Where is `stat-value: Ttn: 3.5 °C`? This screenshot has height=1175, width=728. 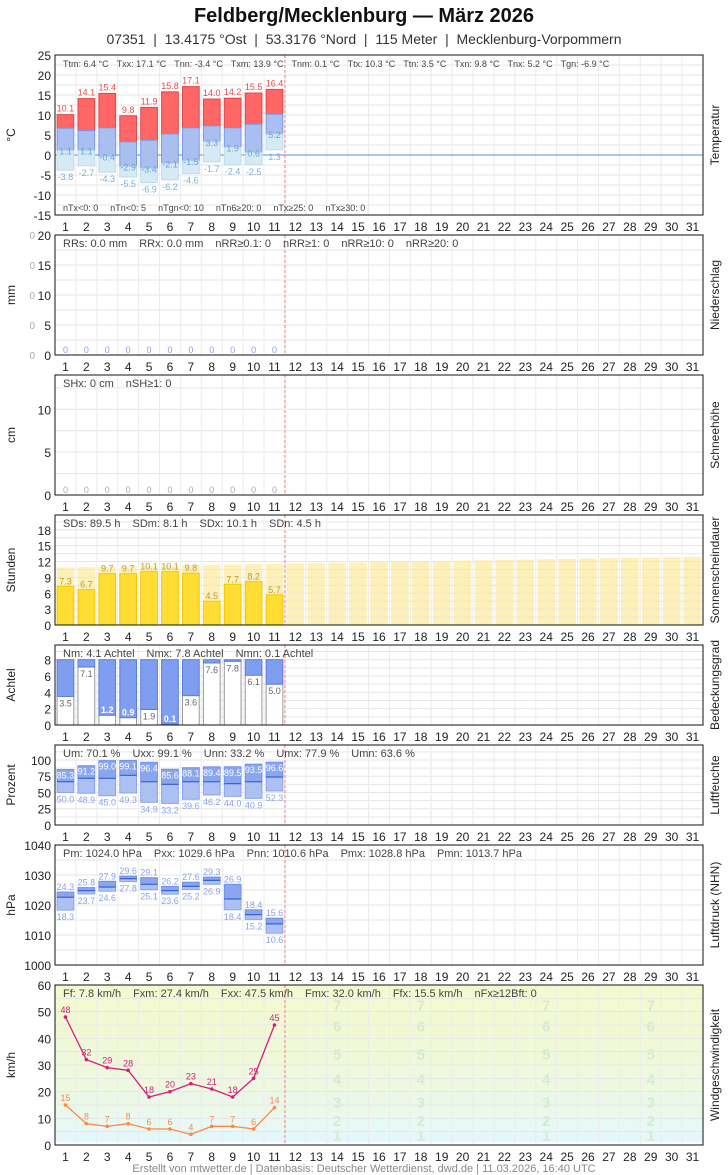
stat-value: Ttn: 3.5 °C is located at coordinates (425, 64).